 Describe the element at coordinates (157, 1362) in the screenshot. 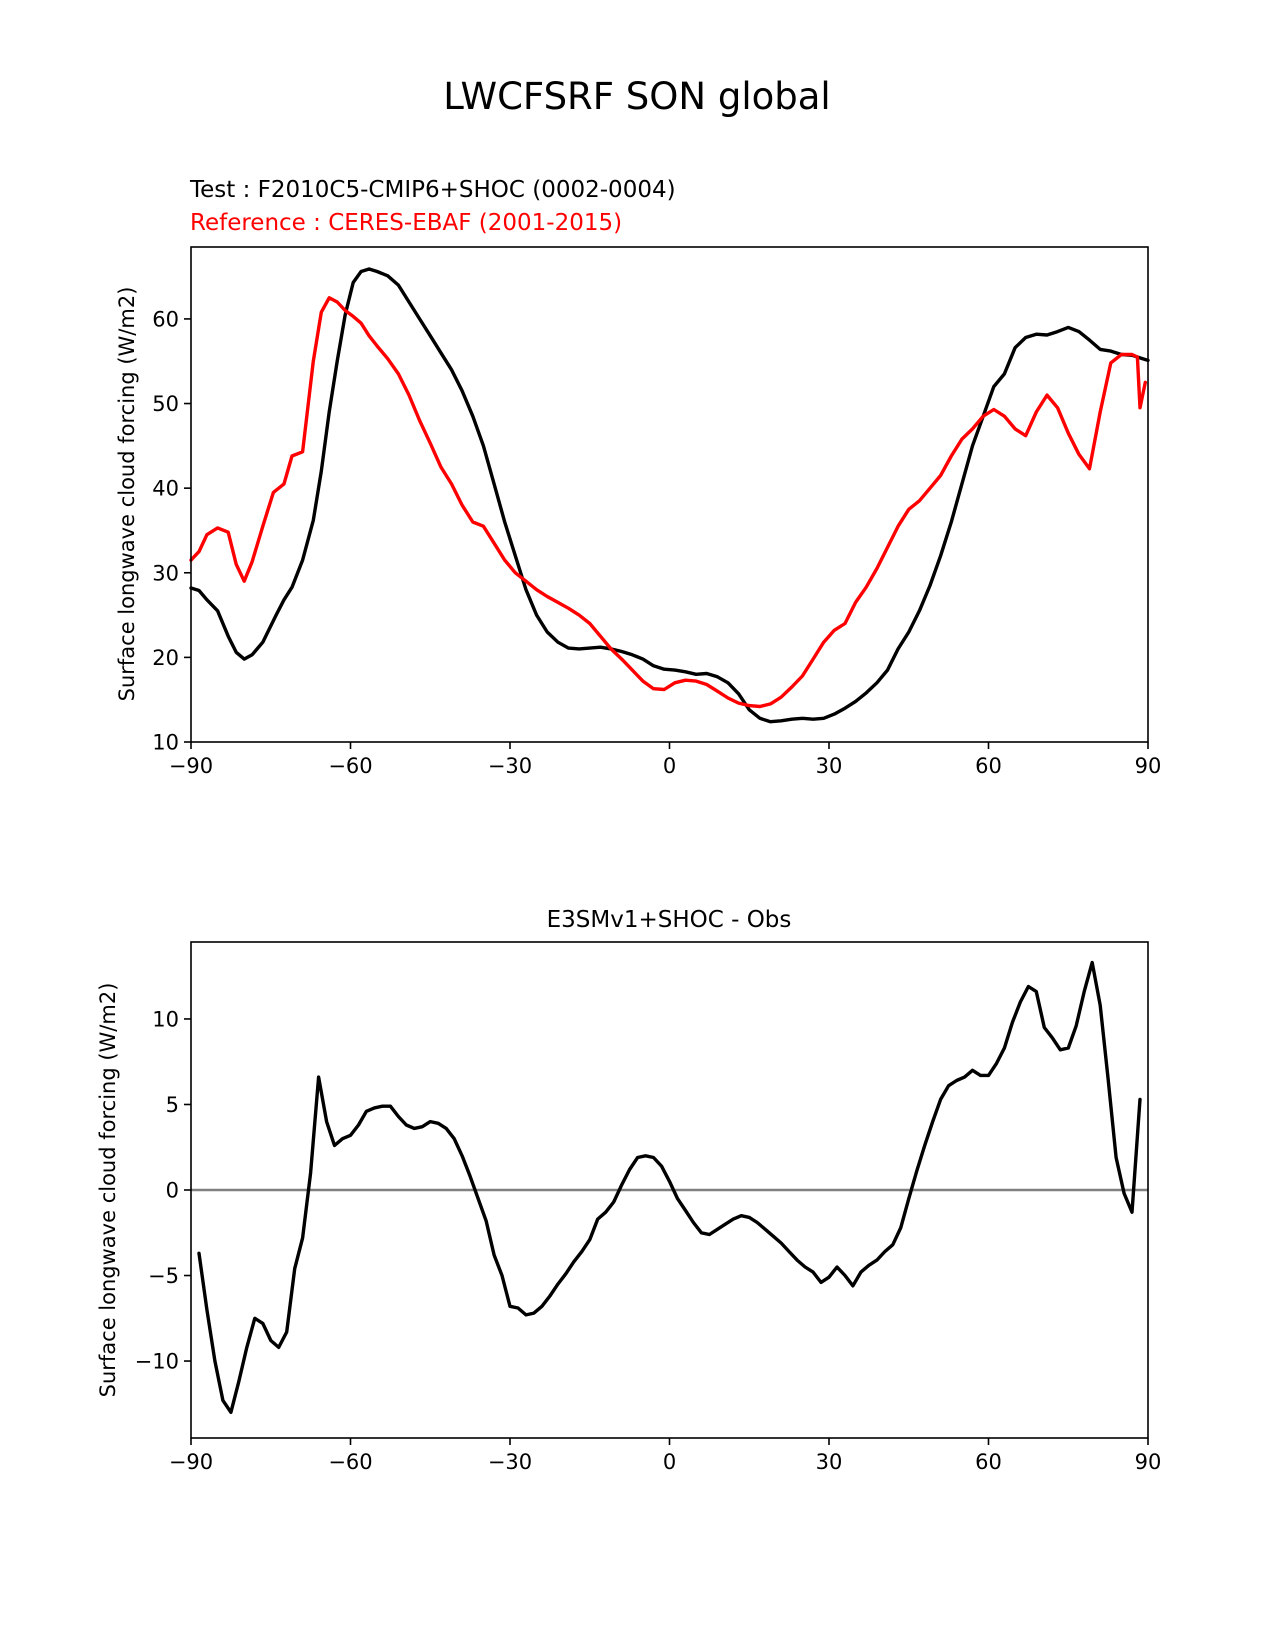

I see `bottom-y-tick-label: −10` at that location.